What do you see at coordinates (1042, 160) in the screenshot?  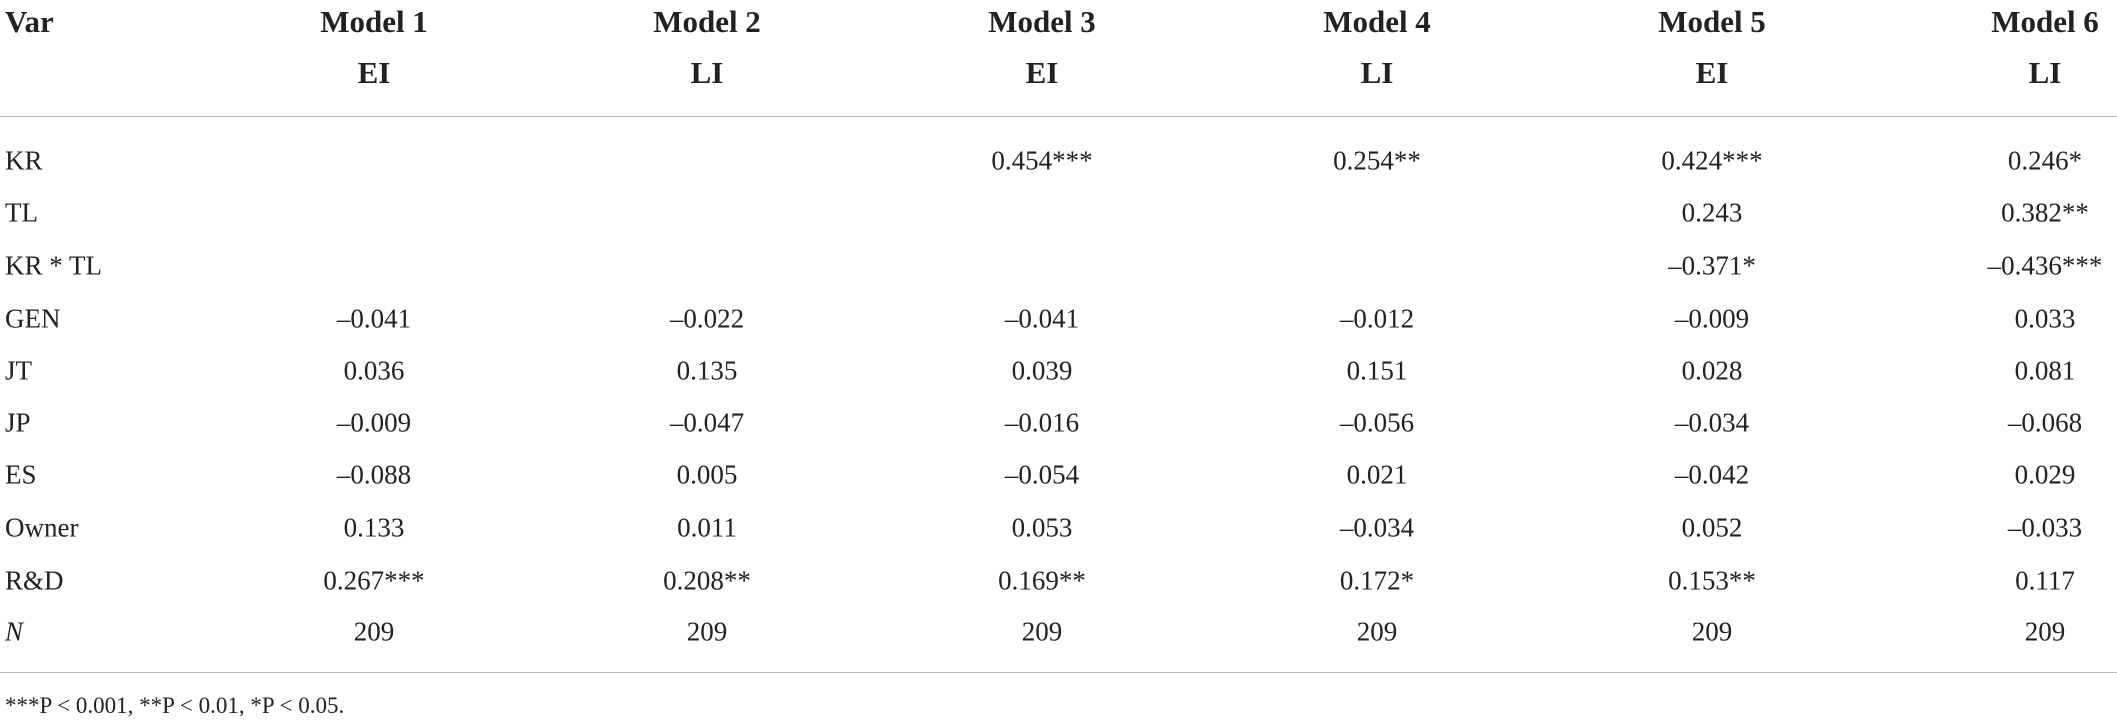 I see `cell-value: 0.454***` at bounding box center [1042, 160].